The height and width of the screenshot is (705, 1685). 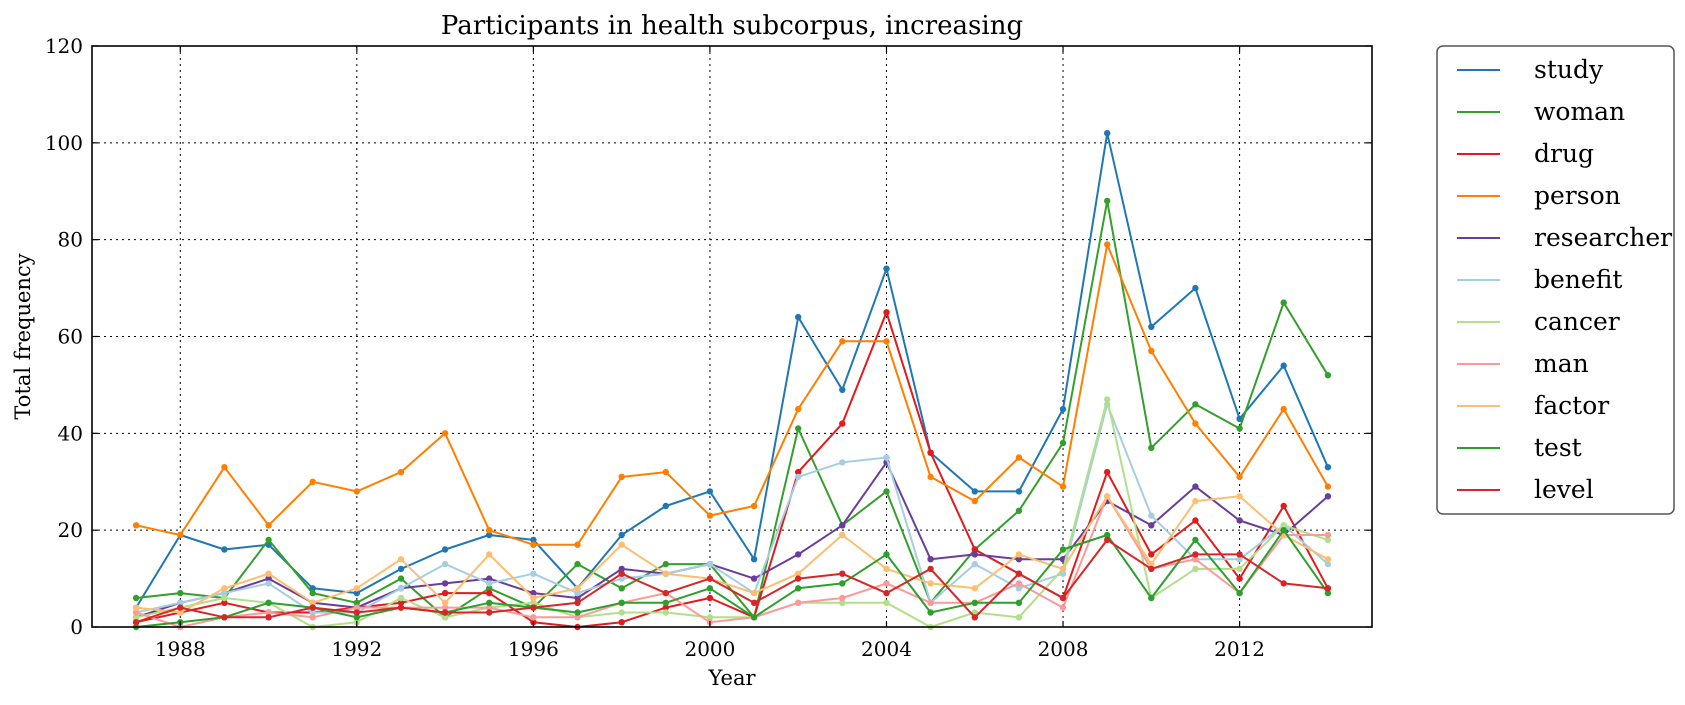 I want to click on legend-entry-drug: drug, so click(x=1525, y=153).